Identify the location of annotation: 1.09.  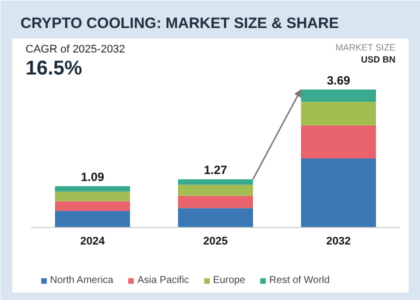
(92, 177).